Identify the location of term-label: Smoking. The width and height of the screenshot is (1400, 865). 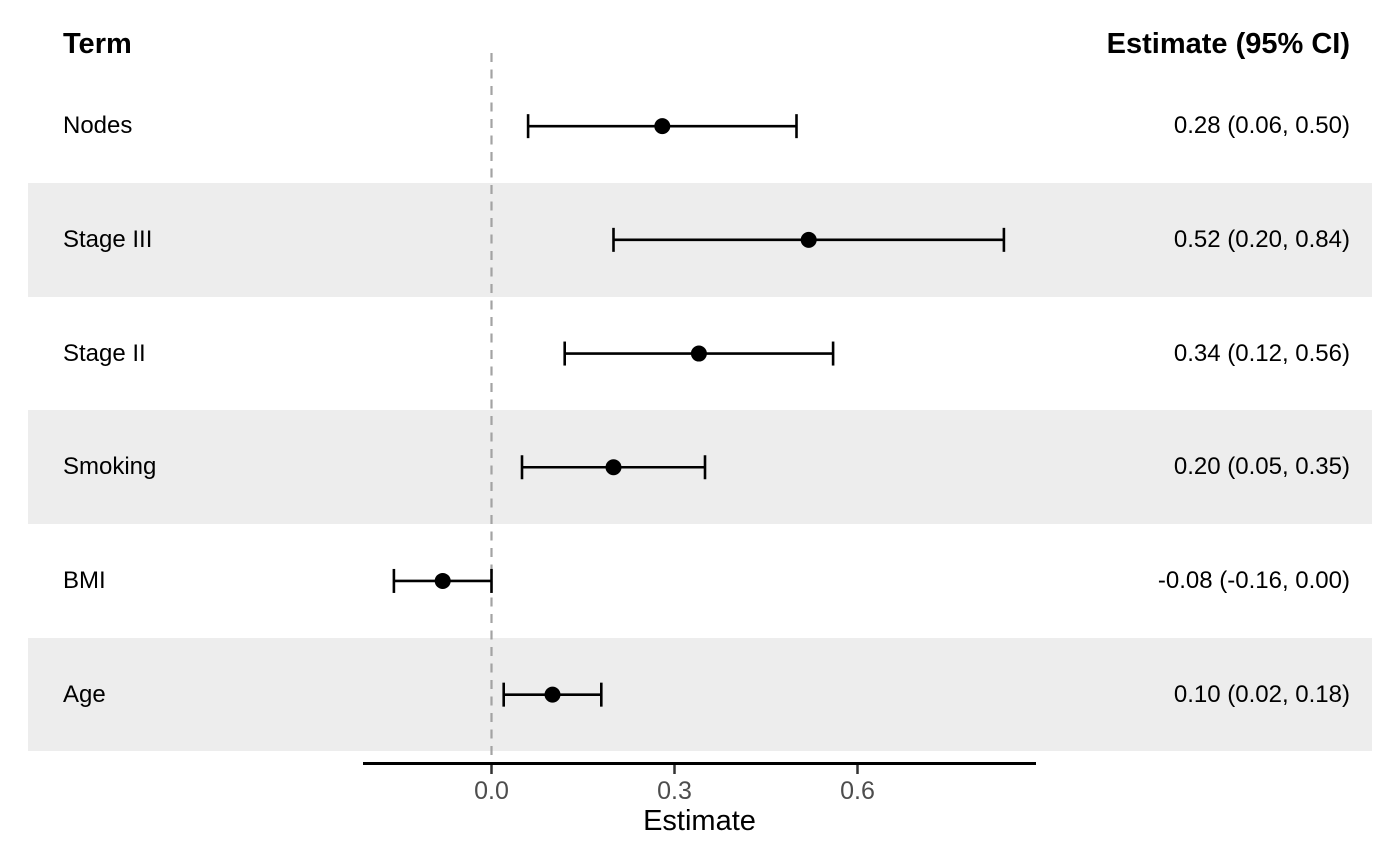
(110, 467).